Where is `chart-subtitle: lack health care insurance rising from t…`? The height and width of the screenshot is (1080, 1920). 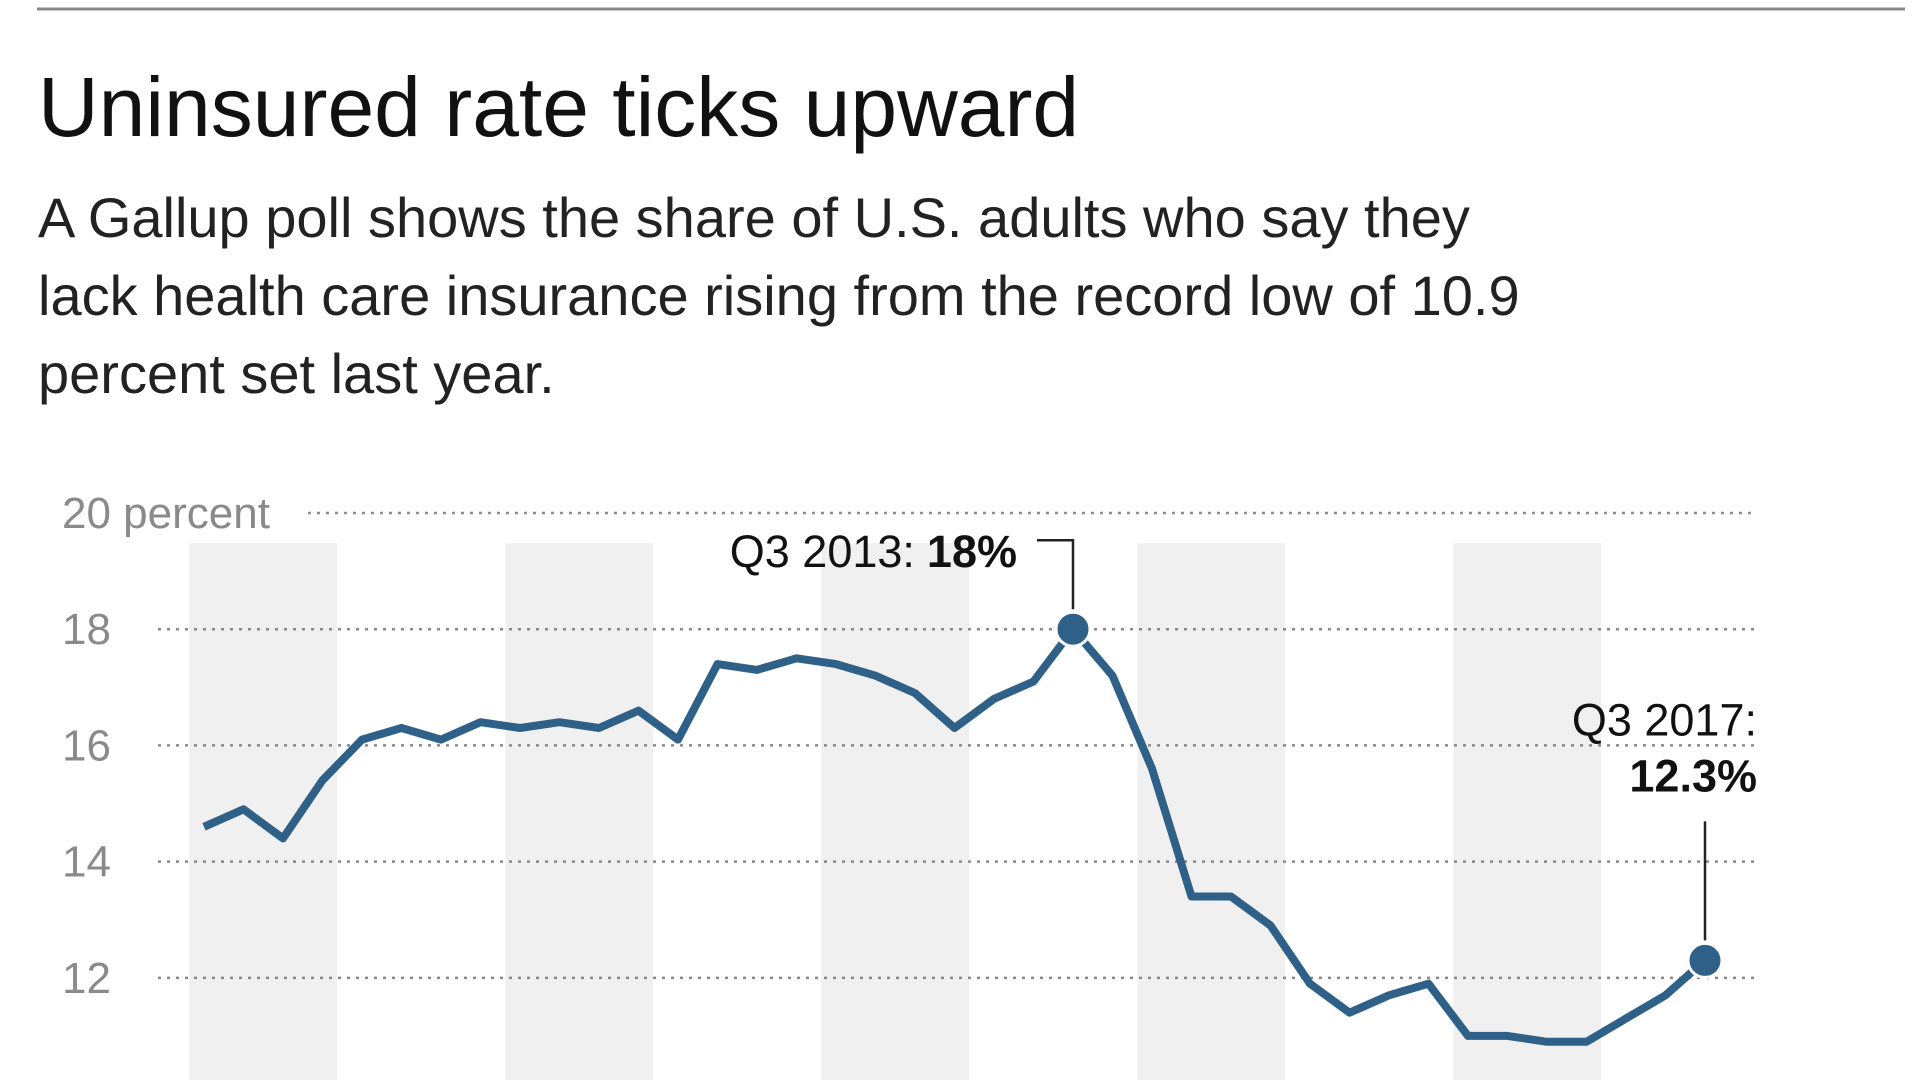
chart-subtitle: lack health care insurance rising from t… is located at coordinates (779, 295).